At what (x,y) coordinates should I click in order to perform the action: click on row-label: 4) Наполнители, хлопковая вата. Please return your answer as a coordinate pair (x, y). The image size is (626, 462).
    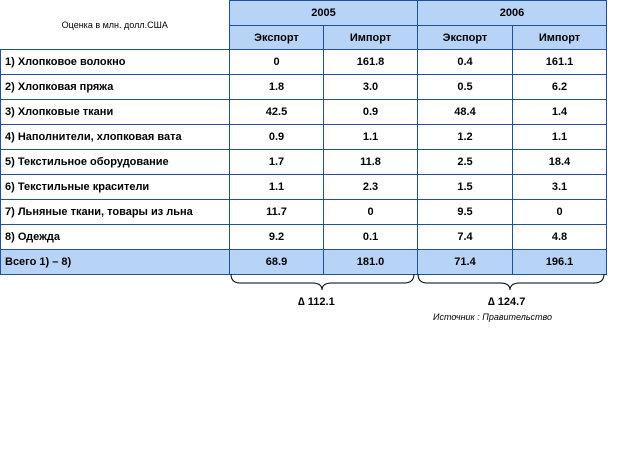
    Looking at the image, I should click on (115, 137).